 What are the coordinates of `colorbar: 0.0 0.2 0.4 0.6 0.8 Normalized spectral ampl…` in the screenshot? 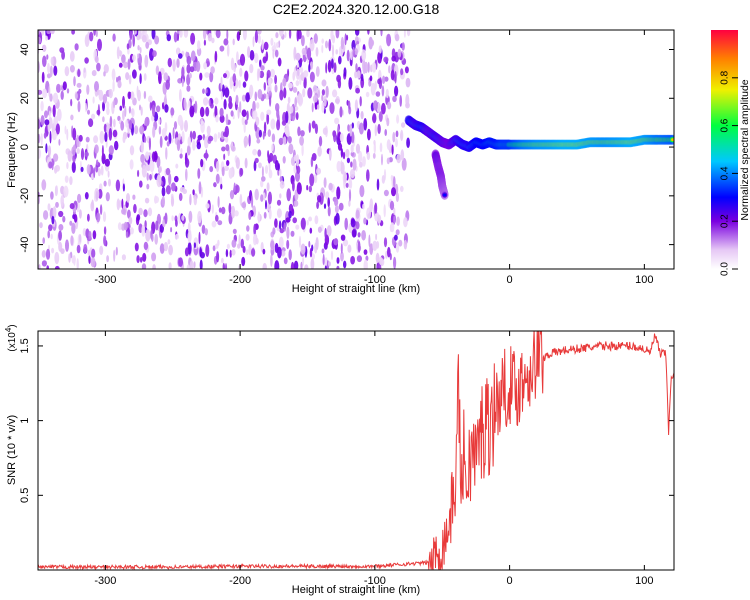 It's located at (730, 153).